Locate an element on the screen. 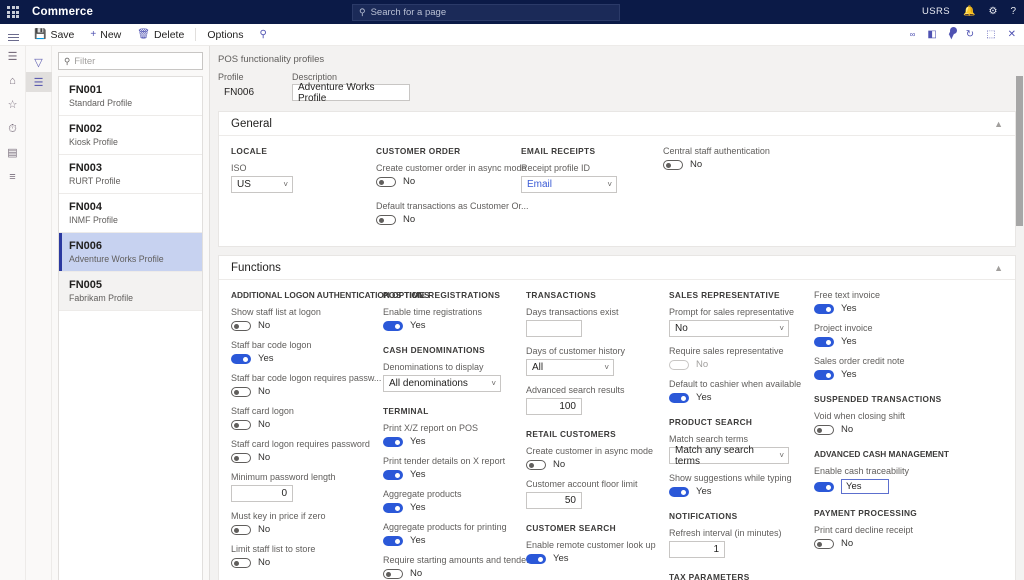 Image resolution: width=1024 pixels, height=580 pixels. home-icon: ⌂ is located at coordinates (12, 81).